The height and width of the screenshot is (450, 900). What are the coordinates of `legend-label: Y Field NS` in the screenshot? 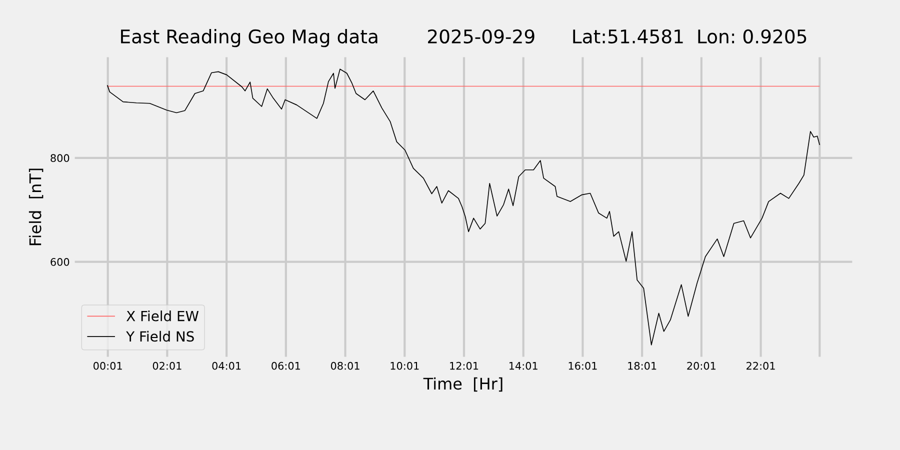 It's located at (160, 336).